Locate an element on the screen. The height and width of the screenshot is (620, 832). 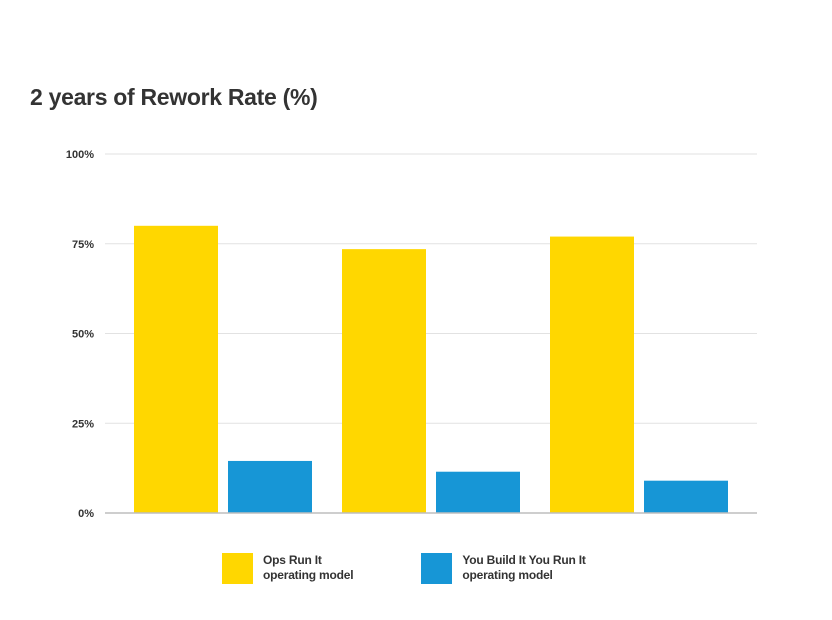
legend-label-ops-run-it: Ops Run It operating model is located at coordinates (308, 567).